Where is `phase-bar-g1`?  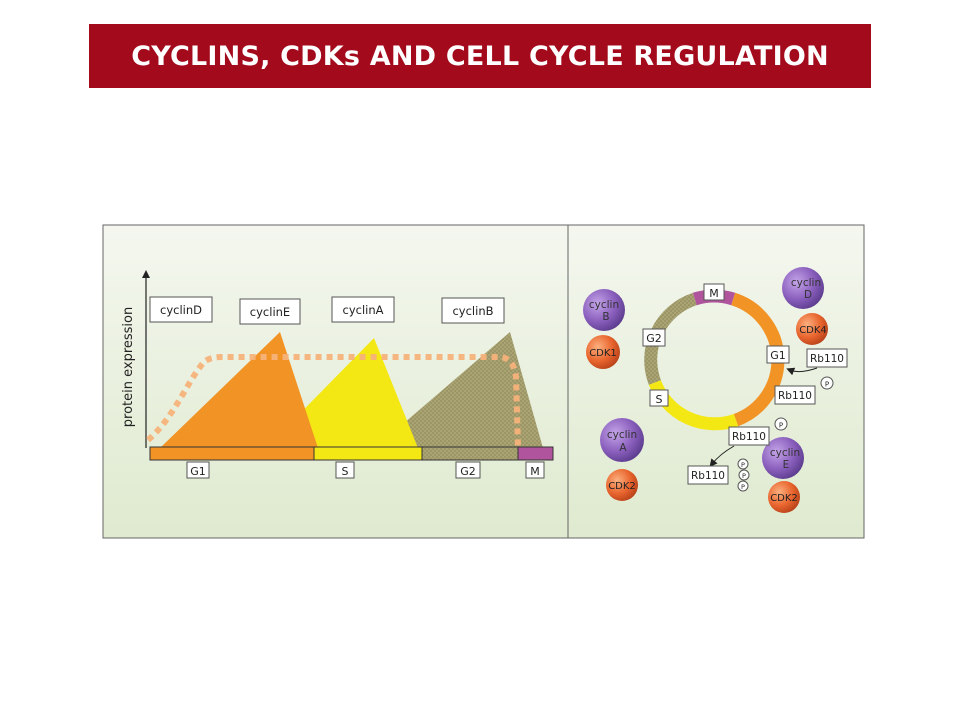 phase-bar-g1 is located at coordinates (232, 453).